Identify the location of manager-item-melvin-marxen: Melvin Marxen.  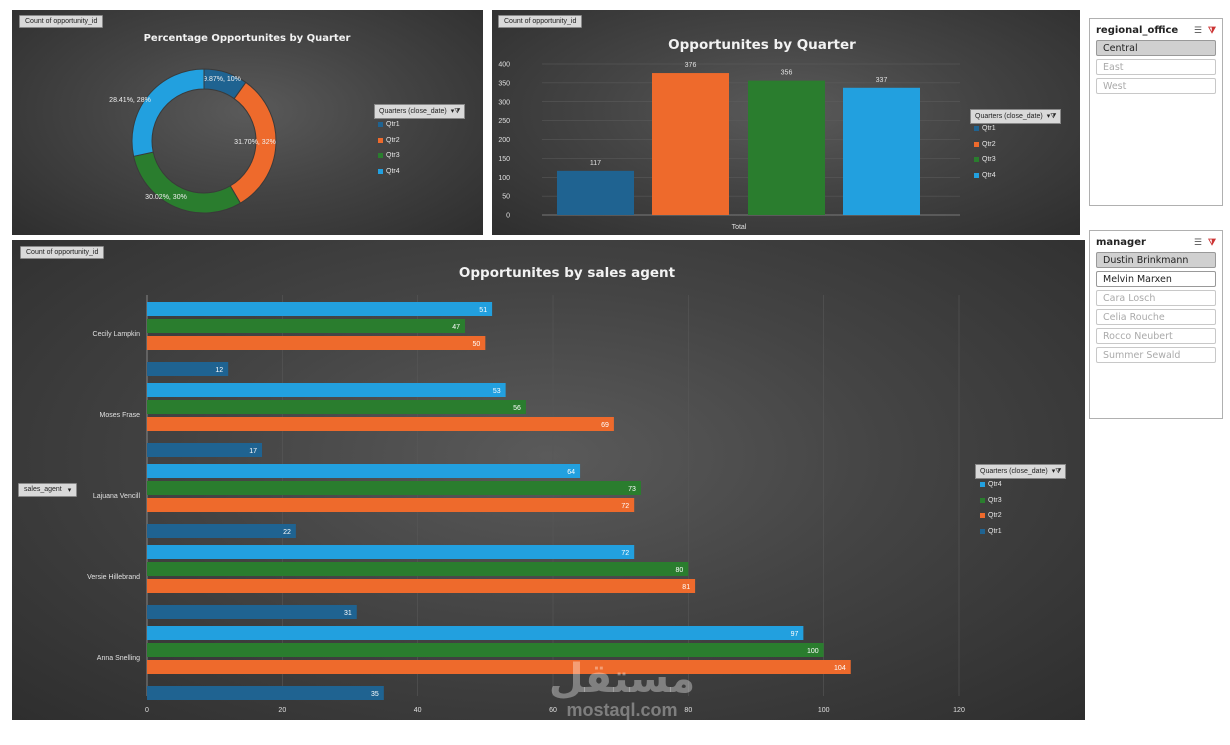
(1156, 279).